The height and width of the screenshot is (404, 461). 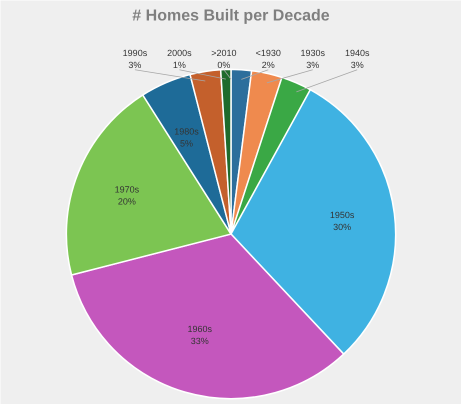 I want to click on slice-label: 1960s, so click(x=200, y=329).